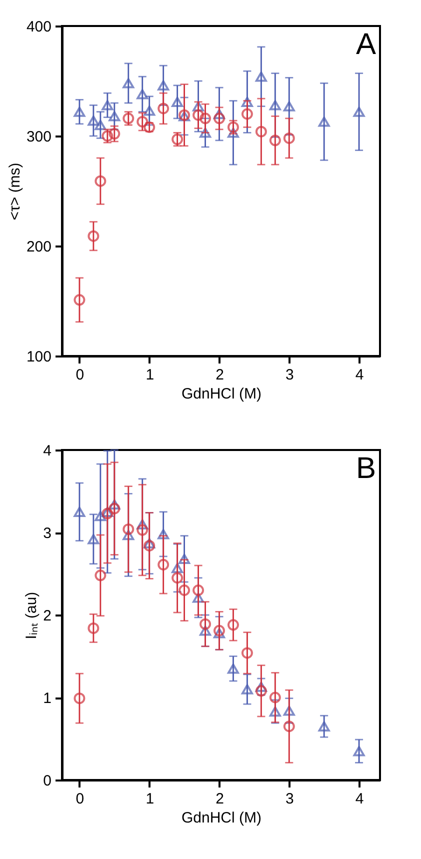 The height and width of the screenshot is (859, 421). What do you see at coordinates (366, 44) in the screenshot?
I see `annotation: A` at bounding box center [366, 44].